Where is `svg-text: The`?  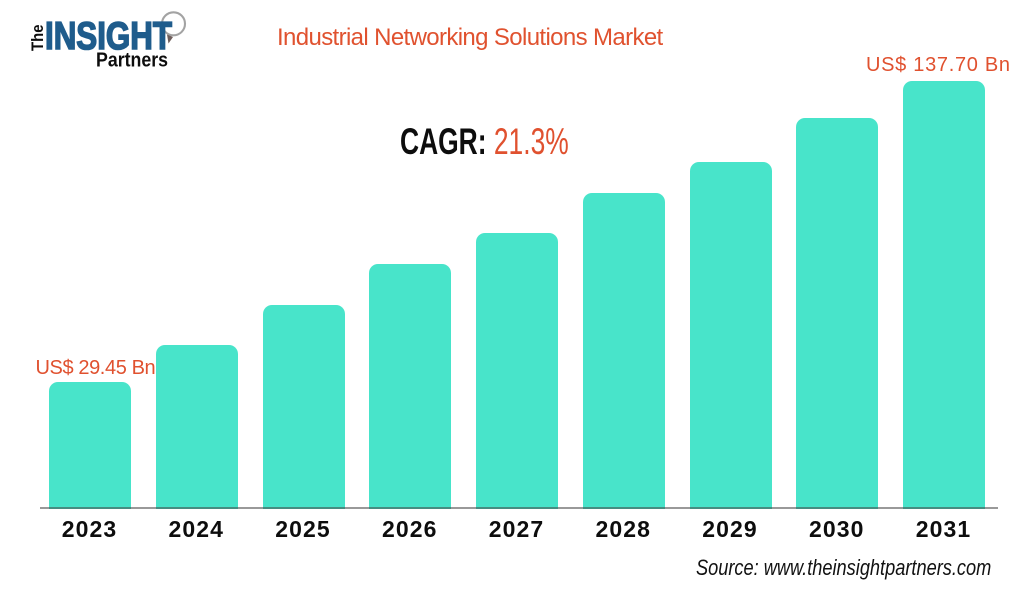
svg-text: The is located at coordinates (37, 38).